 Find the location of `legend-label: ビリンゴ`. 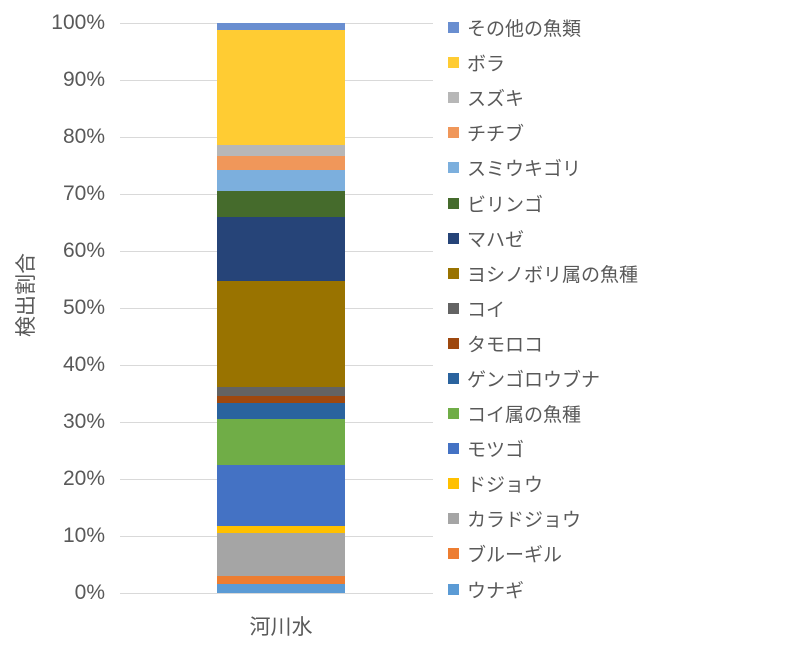

legend-label: ビリンゴ is located at coordinates (505, 205).